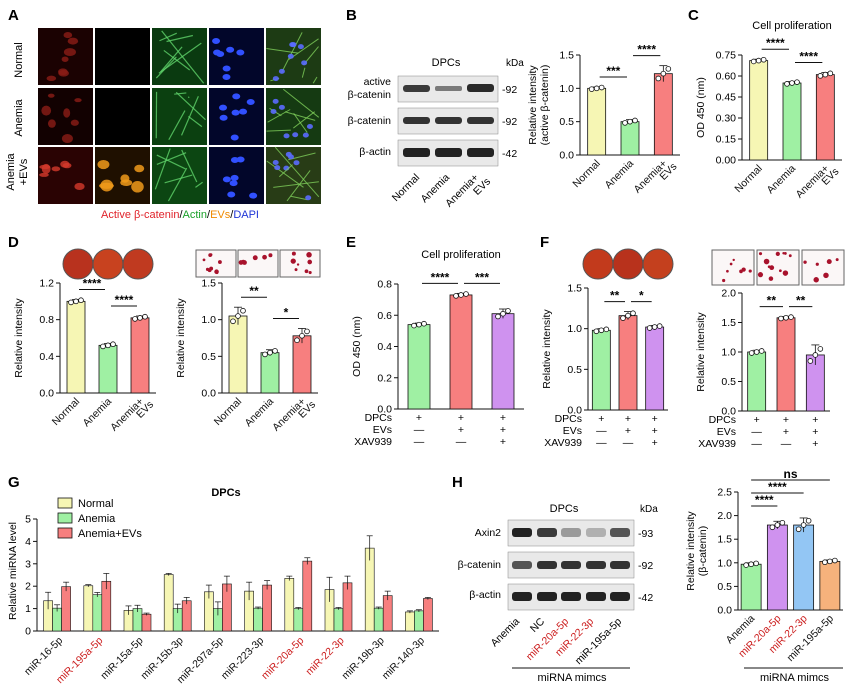 The image size is (850, 687). I want to click on y-tick-label: 2, so click(28, 587).